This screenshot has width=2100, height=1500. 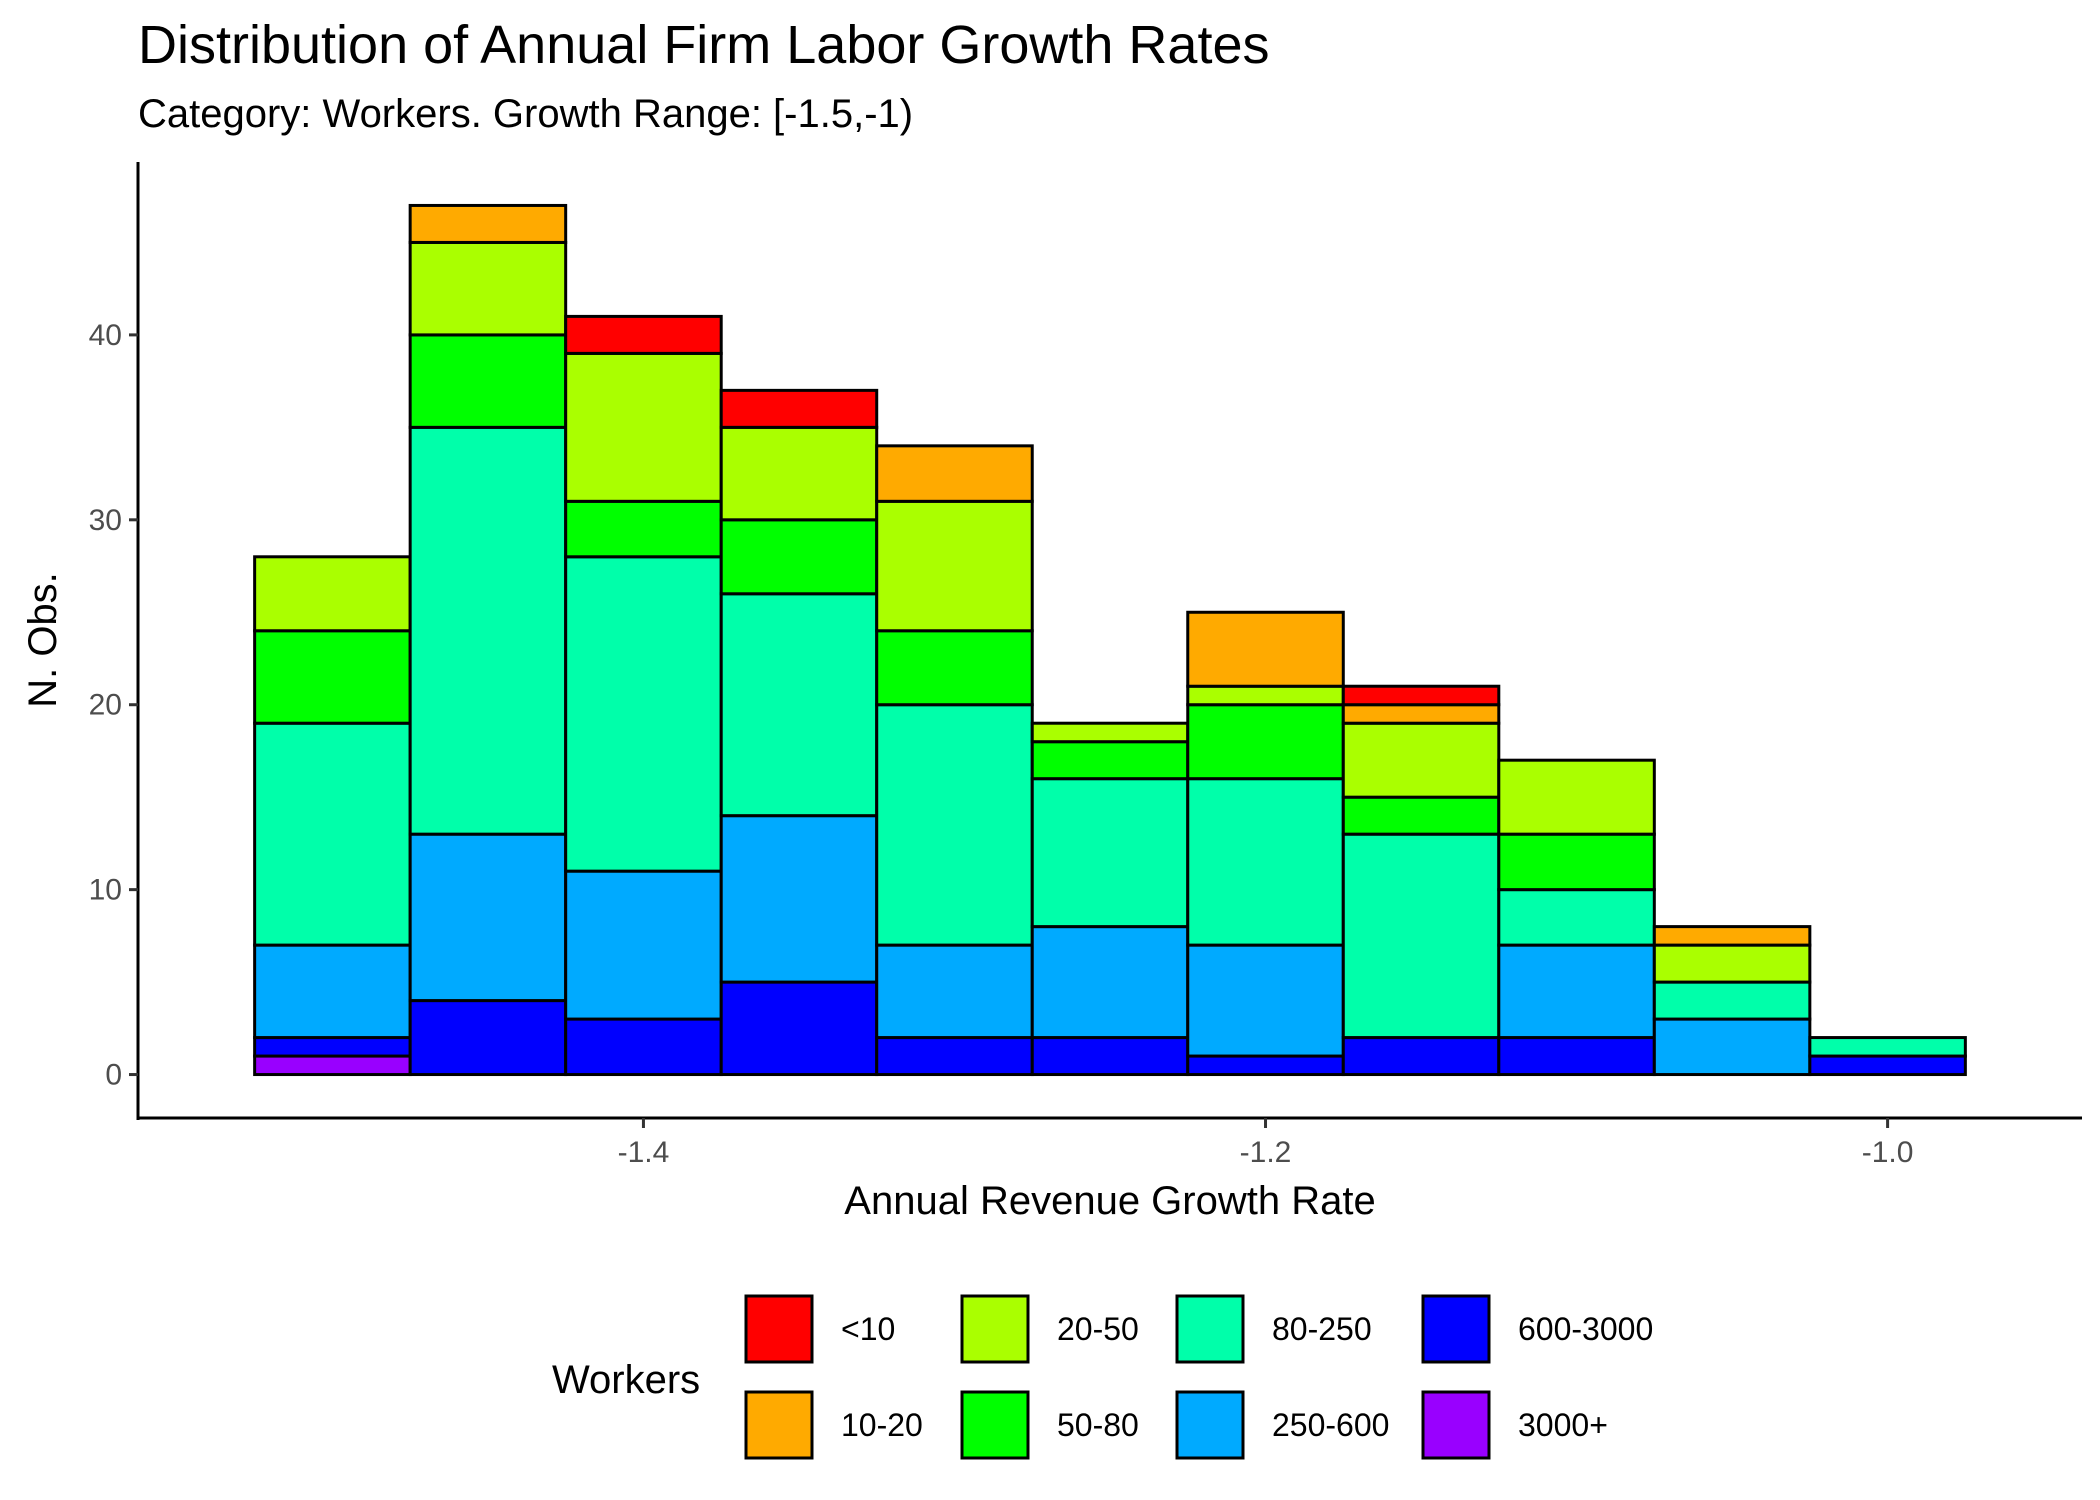 I want to click on legend-label: <10, so click(x=868, y=1329).